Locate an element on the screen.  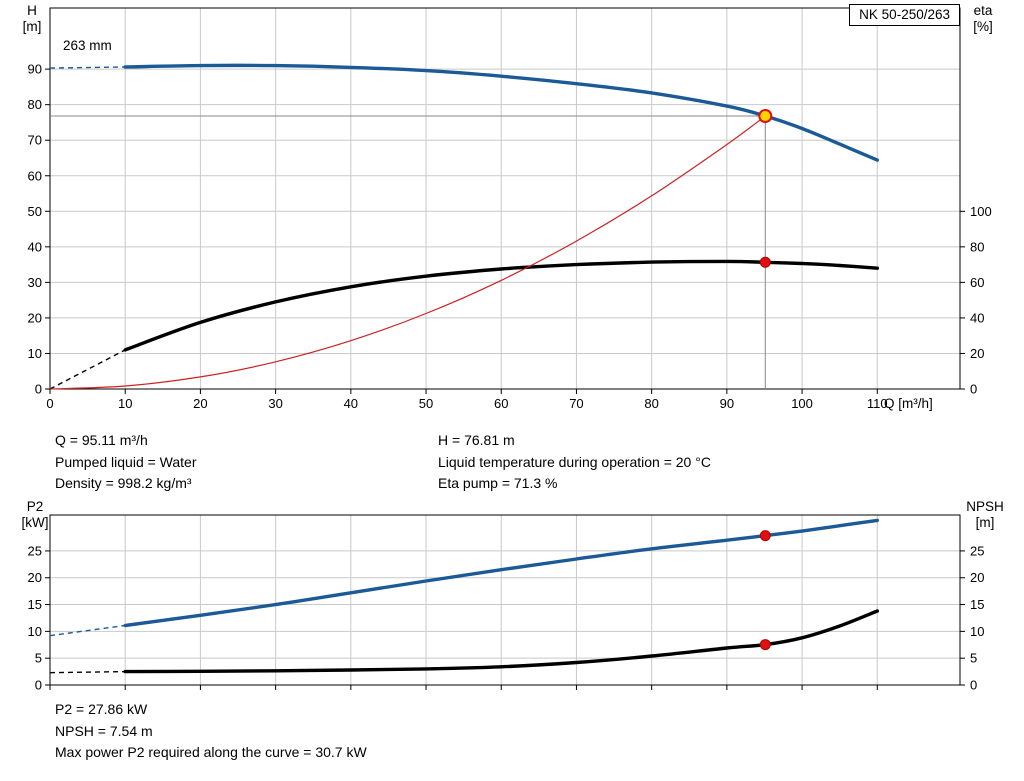
p2-curve is located at coordinates (501, 573).